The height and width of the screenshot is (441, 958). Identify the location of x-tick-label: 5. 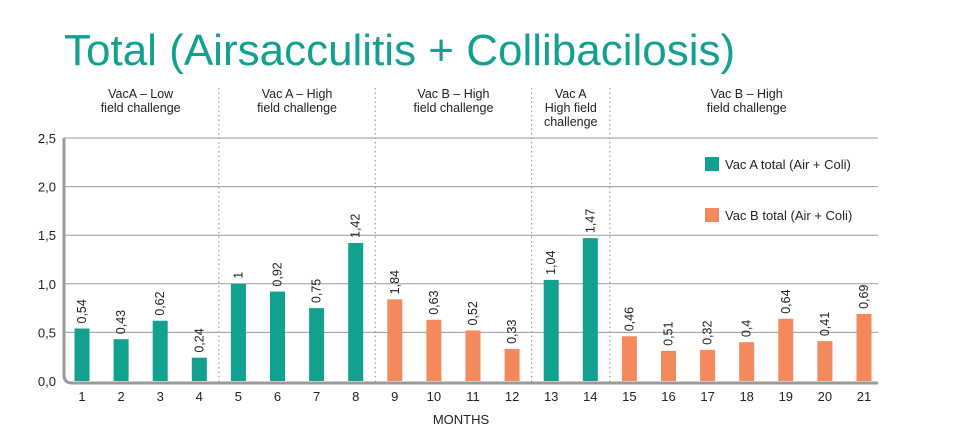
(238, 396).